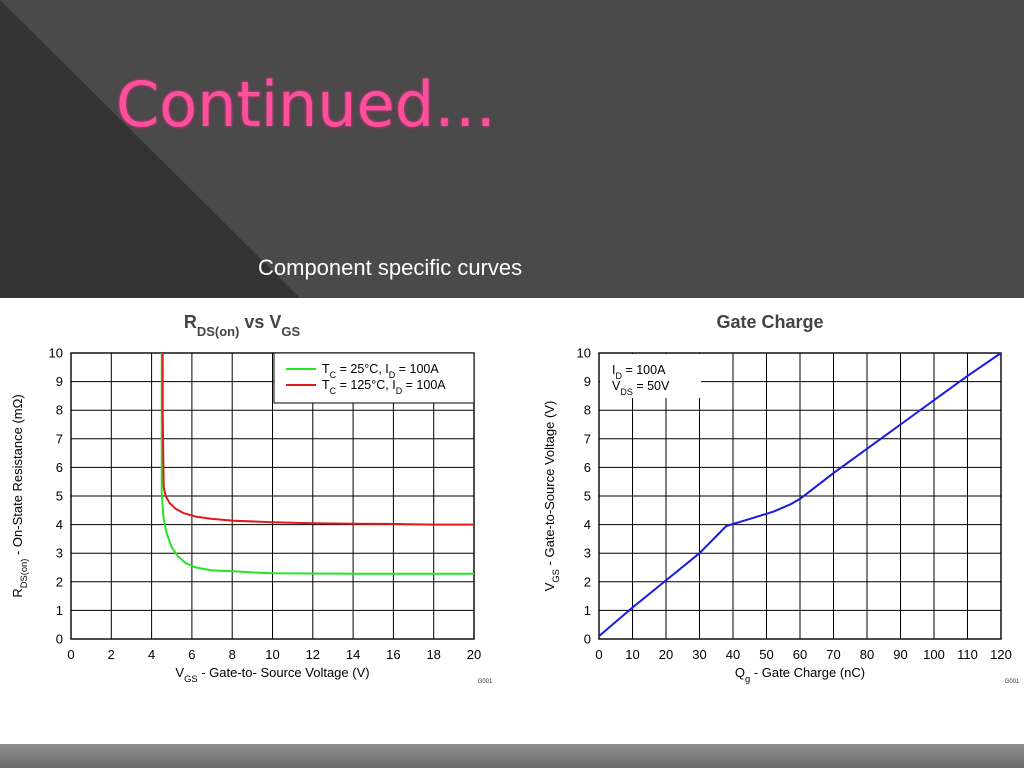  Describe the element at coordinates (393, 654) in the screenshot. I see `x-tick-label: 16` at that location.